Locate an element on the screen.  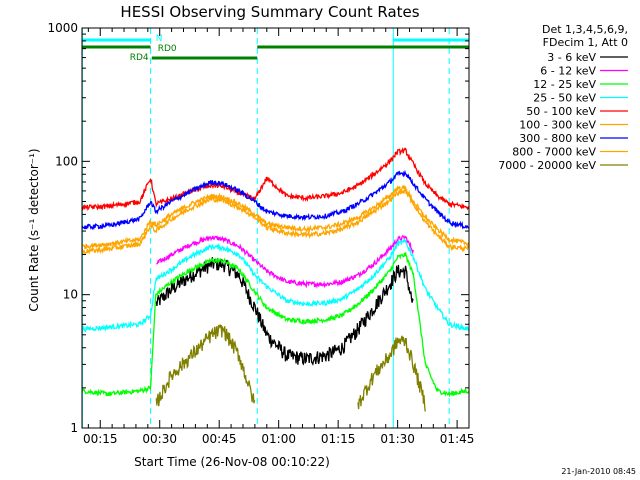
x-tick-label: 01:15 is located at coordinates (338, 439).